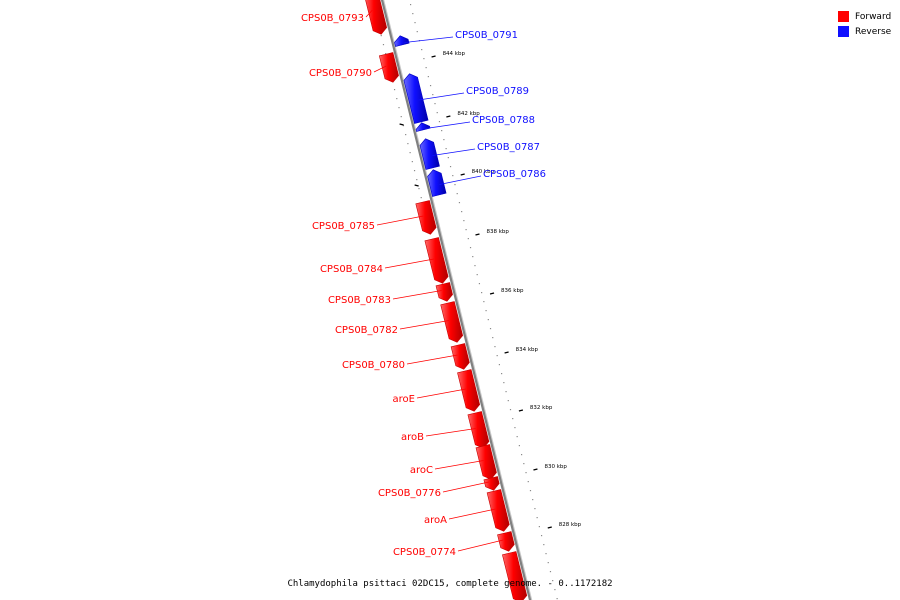 This screenshot has width=900, height=600. What do you see at coordinates (366, 330) in the screenshot?
I see `gene-label-CPS0B_0782: CPS0B_0782` at bounding box center [366, 330].